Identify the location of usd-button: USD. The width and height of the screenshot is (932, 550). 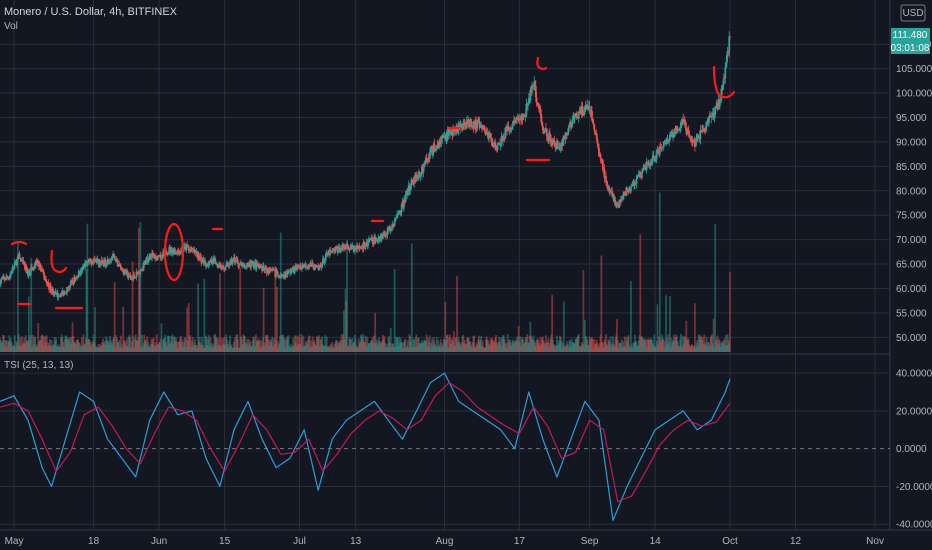
(913, 13).